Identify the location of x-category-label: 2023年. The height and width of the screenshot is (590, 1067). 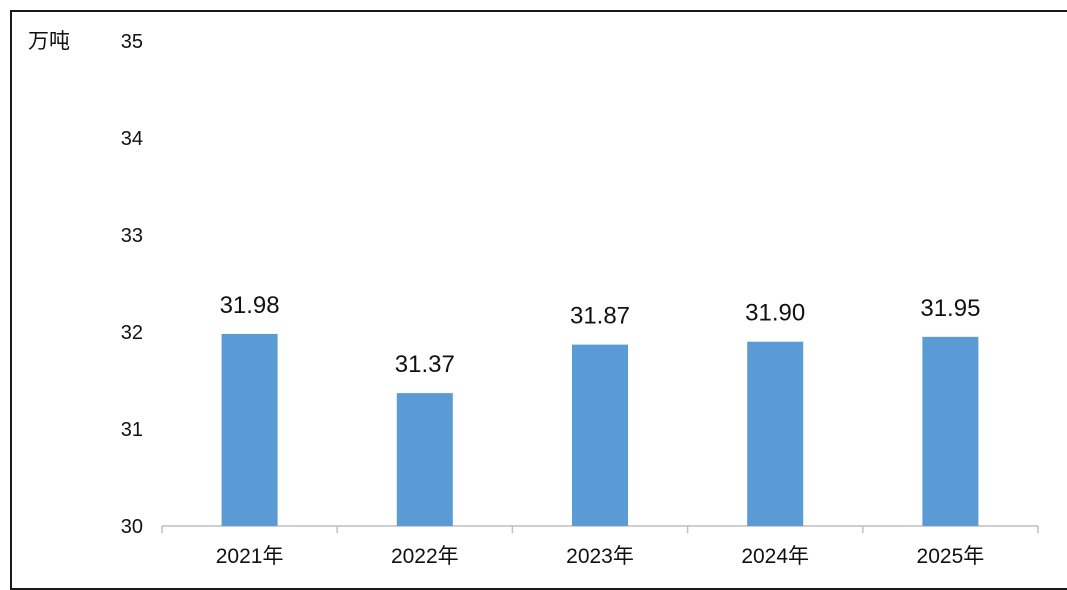
(600, 556).